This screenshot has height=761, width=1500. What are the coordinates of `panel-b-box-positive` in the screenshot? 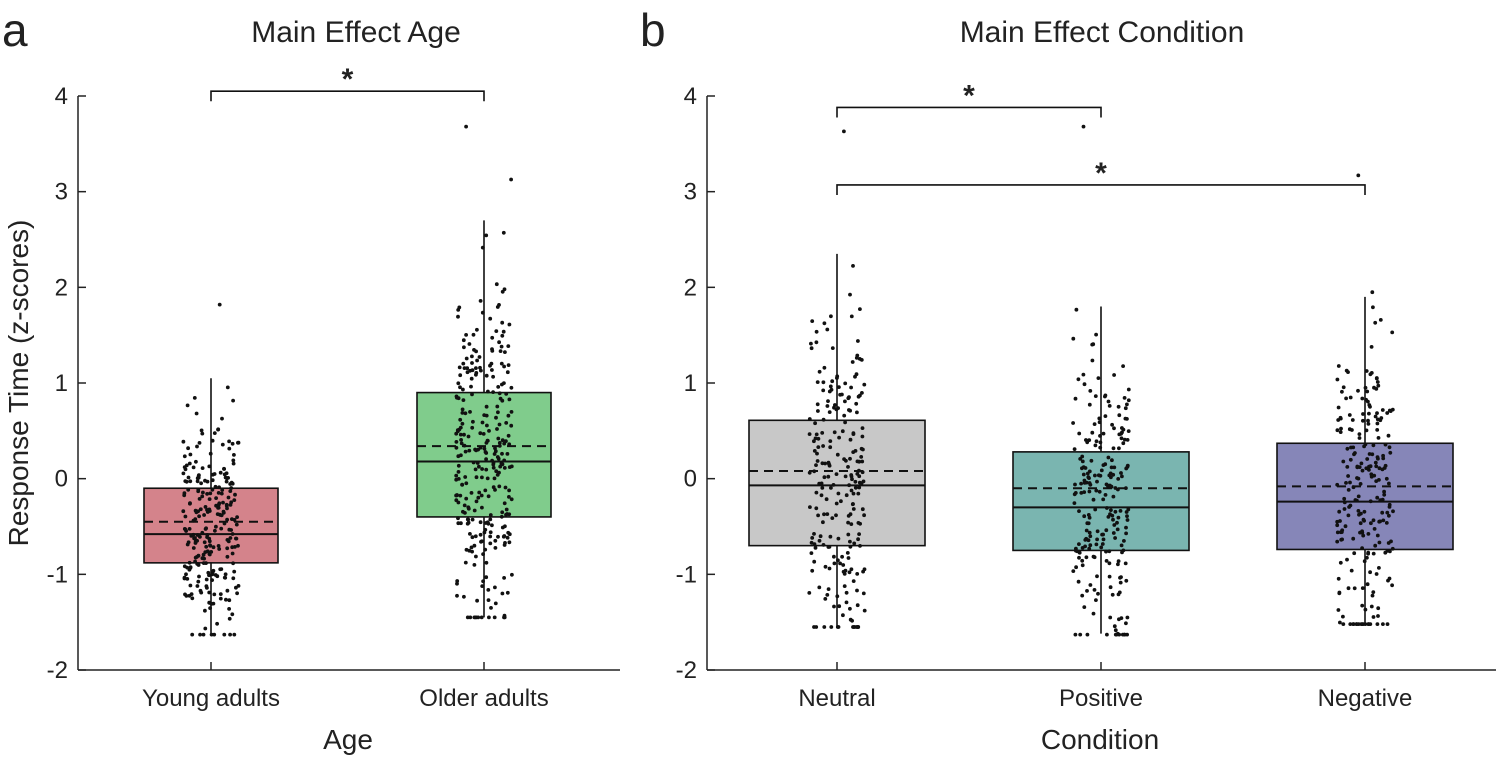 It's located at (1101, 380).